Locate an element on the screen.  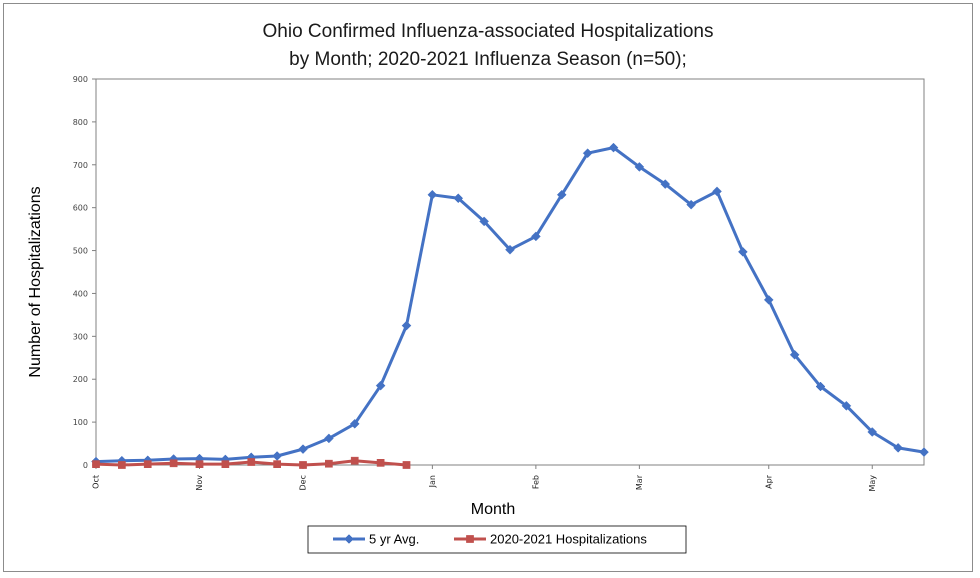
x-tick-label: Jan is located at coordinates (432, 481).